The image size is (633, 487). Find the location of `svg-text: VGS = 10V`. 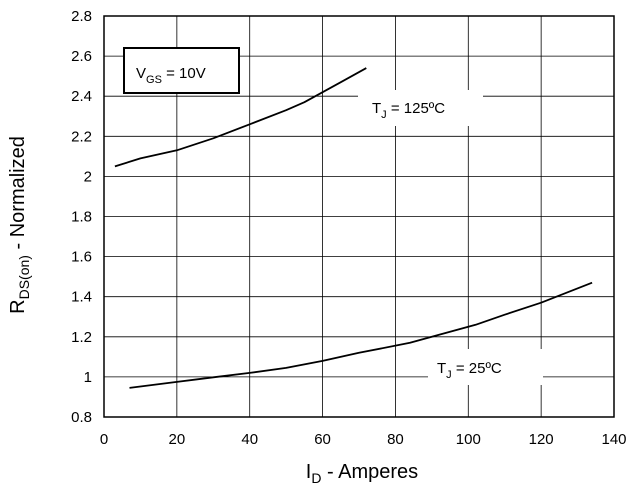

svg-text: VGS = 10V is located at coordinates (171, 75).